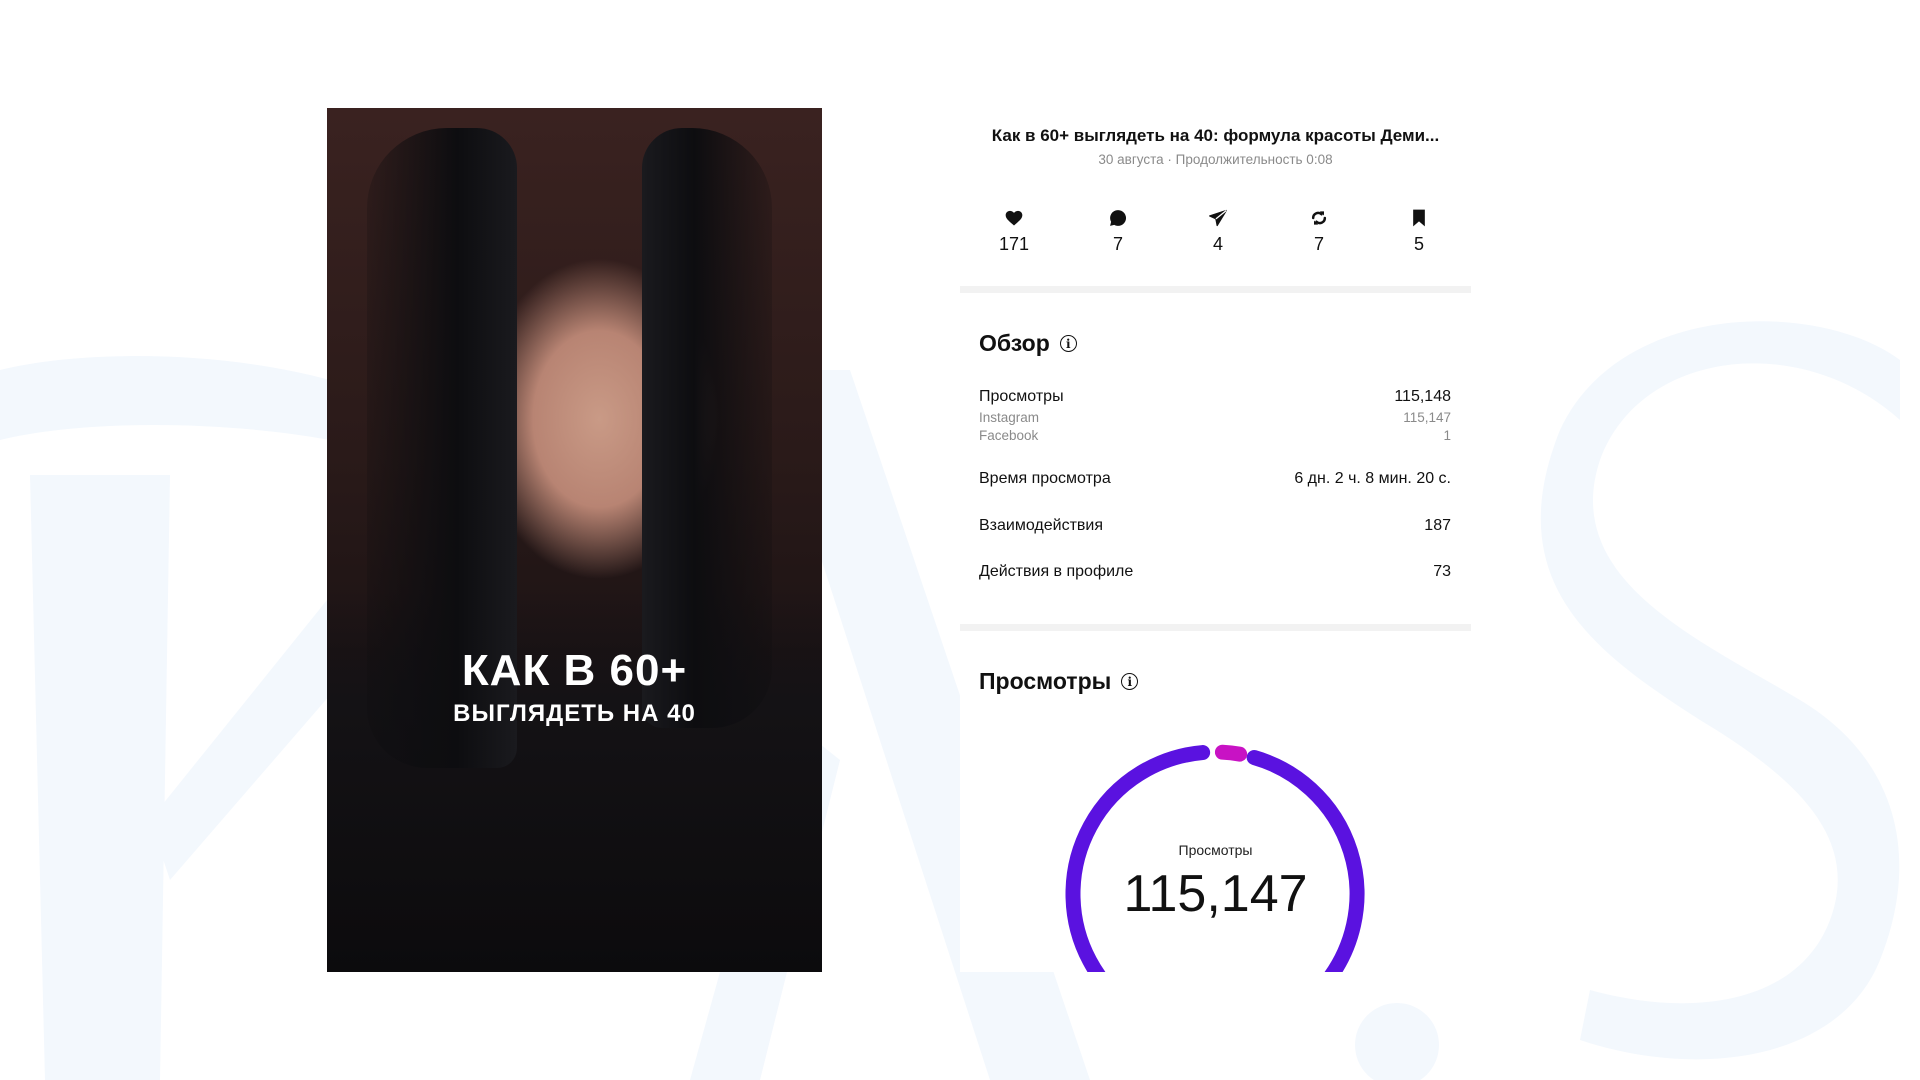 The width and height of the screenshot is (1920, 1080). I want to click on views-donut-chart, so click(1215, 858).